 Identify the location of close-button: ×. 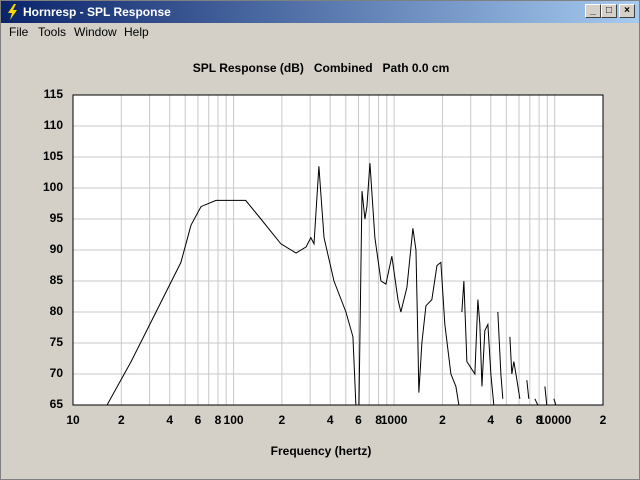
(627, 11).